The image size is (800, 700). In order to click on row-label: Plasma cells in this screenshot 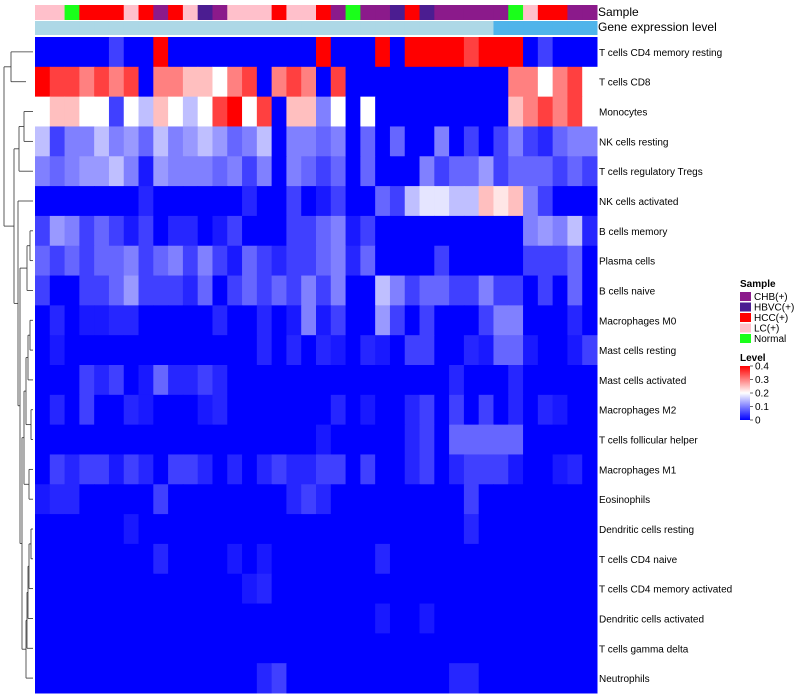, I will do `click(627, 262)`.